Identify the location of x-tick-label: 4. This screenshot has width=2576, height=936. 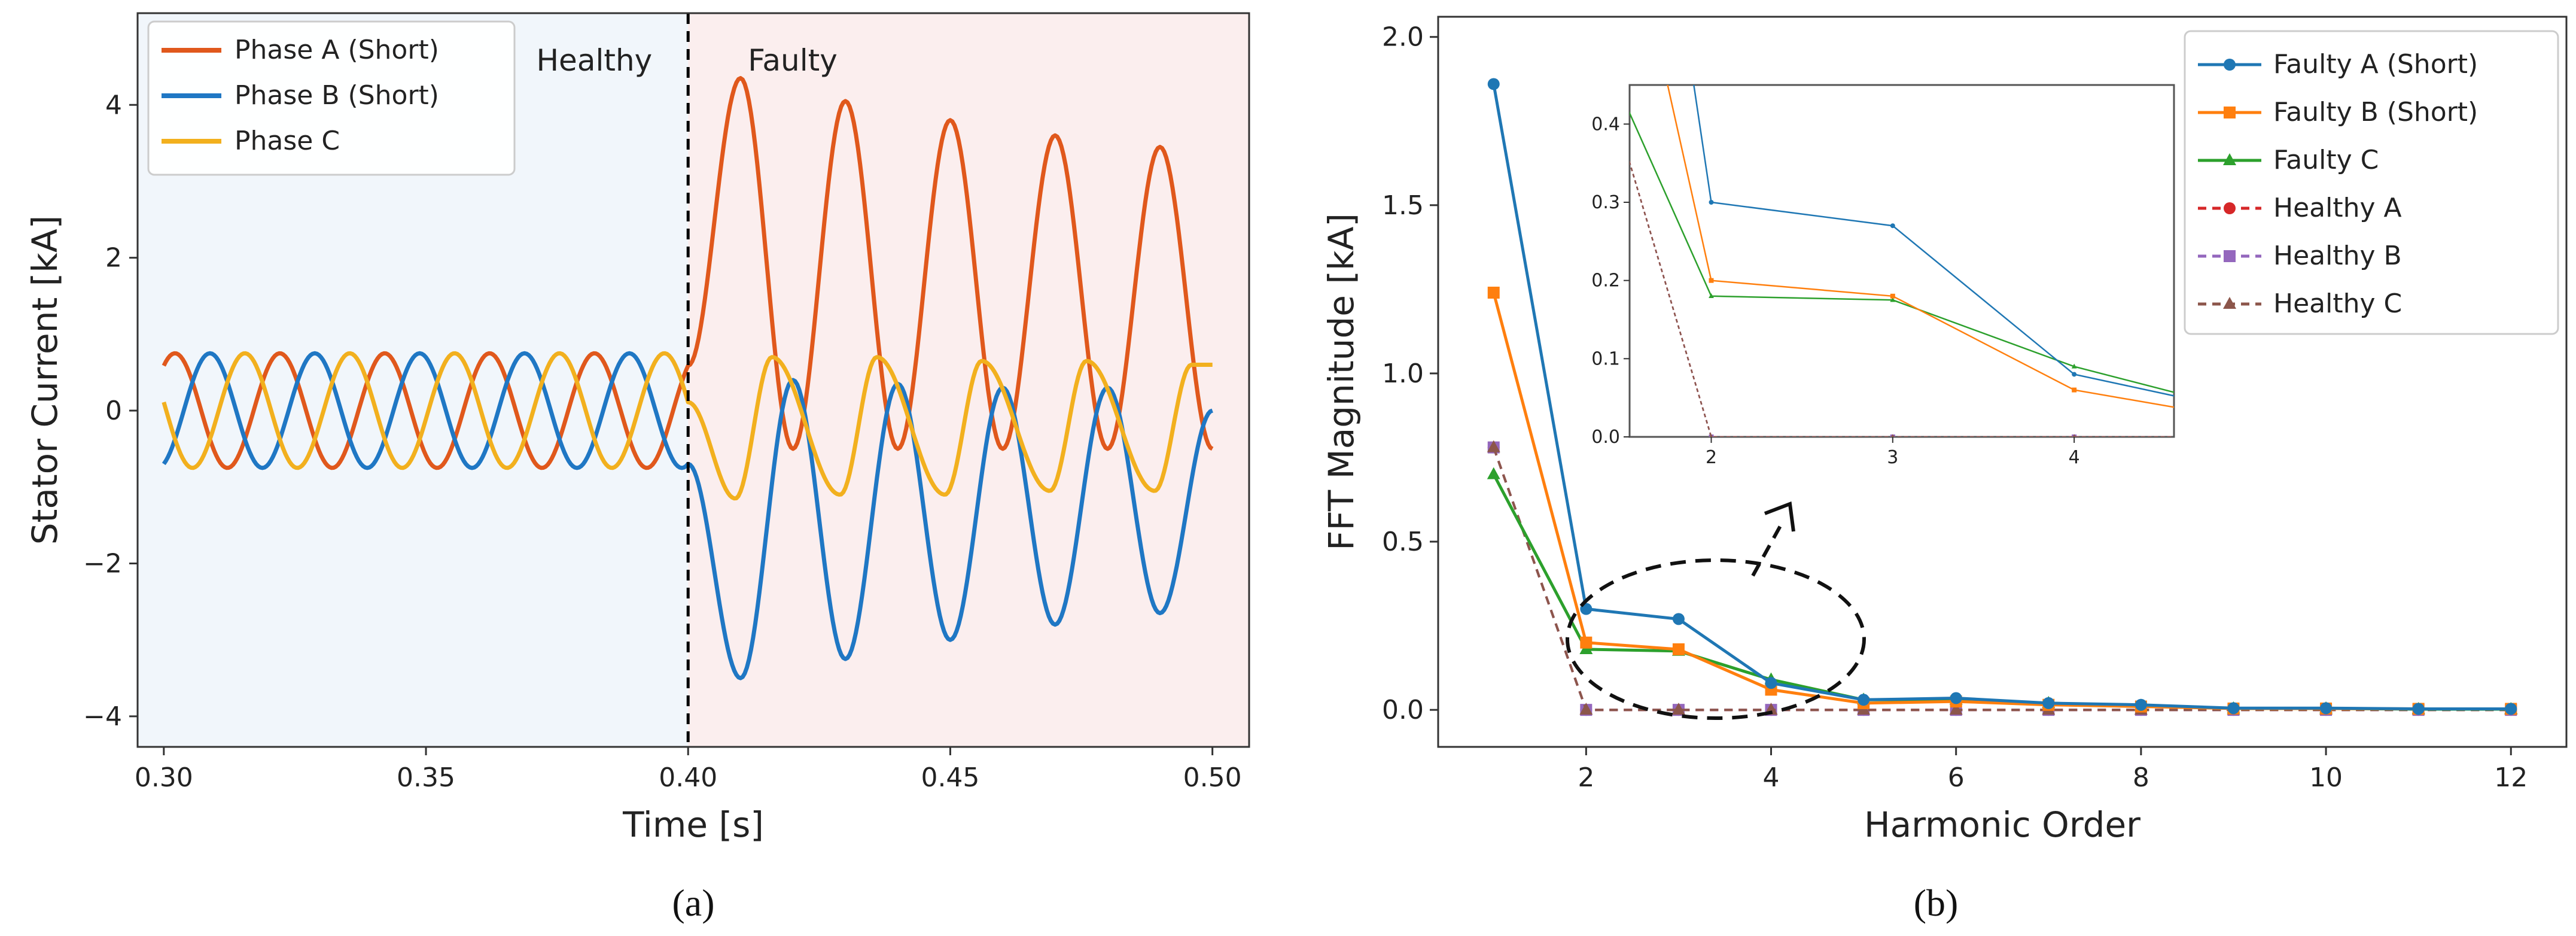
(1771, 777).